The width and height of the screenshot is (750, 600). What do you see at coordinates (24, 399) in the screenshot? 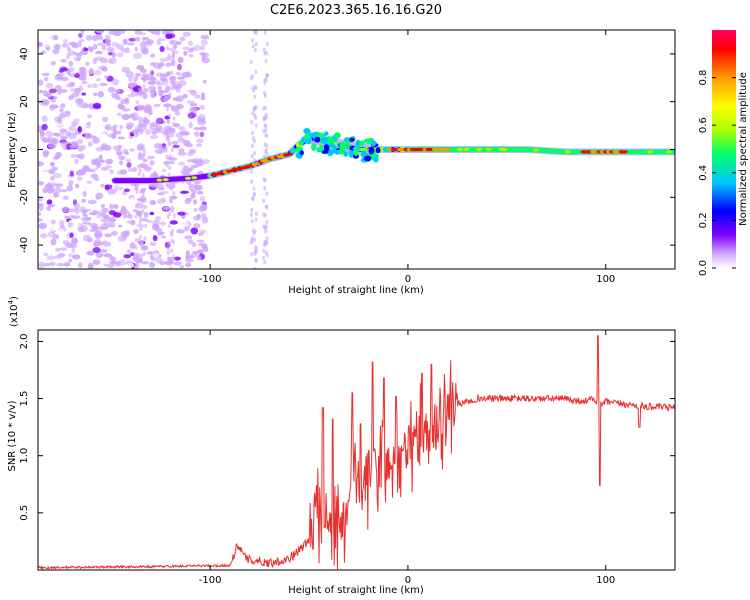
I see `y-tick-label: 1.5` at bounding box center [24, 399].